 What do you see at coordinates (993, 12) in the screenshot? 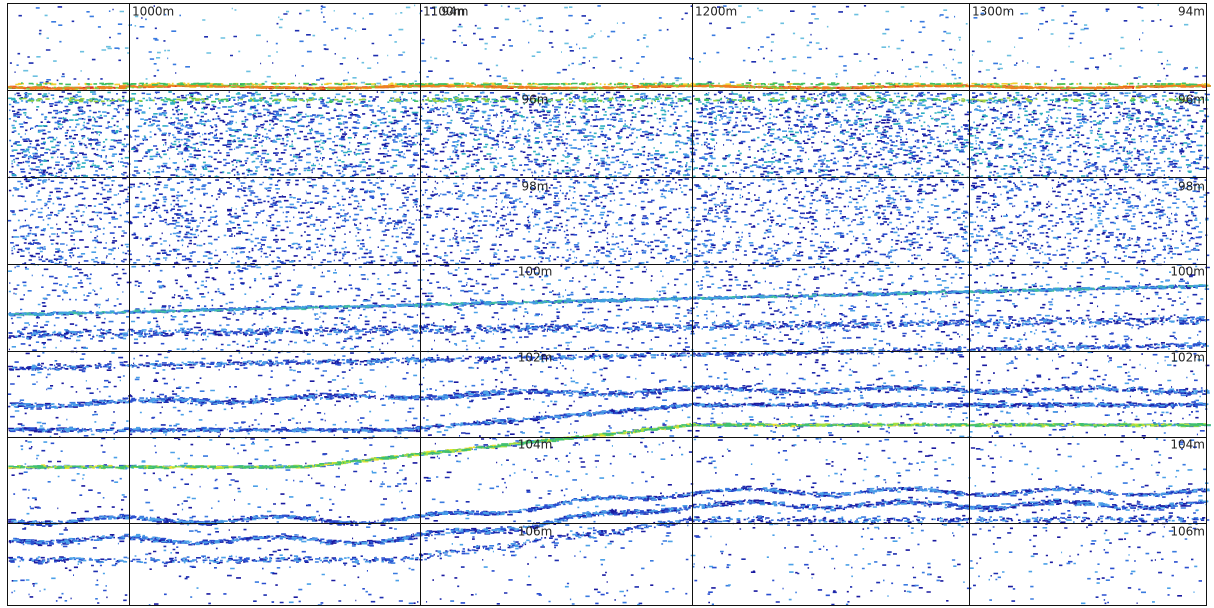
I see `distance-label: 1300m` at bounding box center [993, 12].